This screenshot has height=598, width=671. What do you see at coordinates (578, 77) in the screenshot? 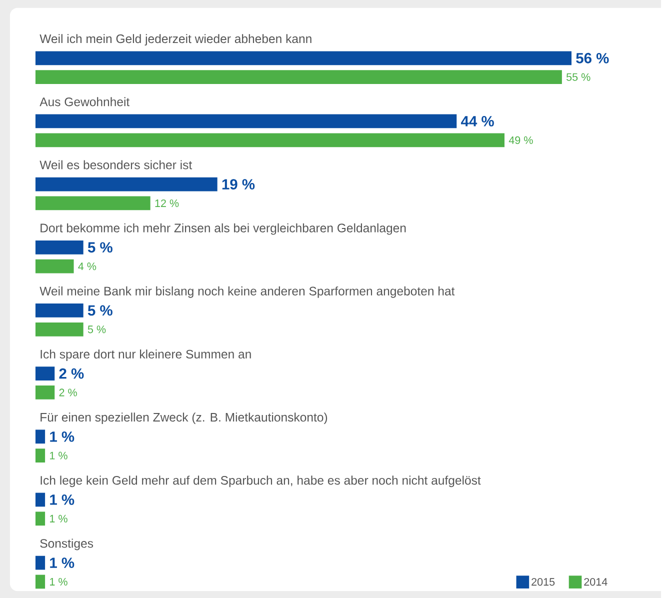
I see `data-label: 55 %` at bounding box center [578, 77].